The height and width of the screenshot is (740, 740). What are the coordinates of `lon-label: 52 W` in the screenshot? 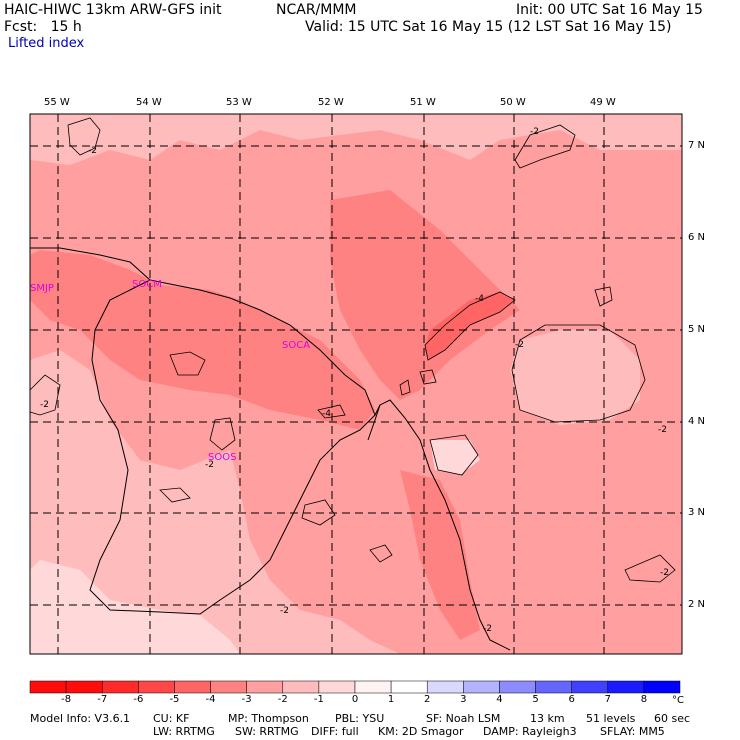 It's located at (331, 102).